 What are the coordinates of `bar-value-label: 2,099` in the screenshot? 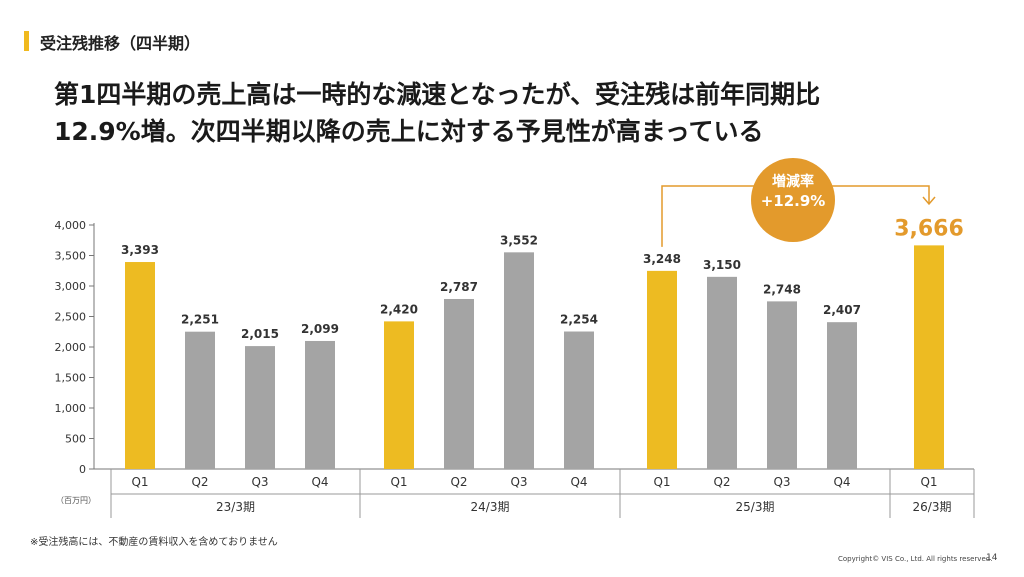 It's located at (320, 329).